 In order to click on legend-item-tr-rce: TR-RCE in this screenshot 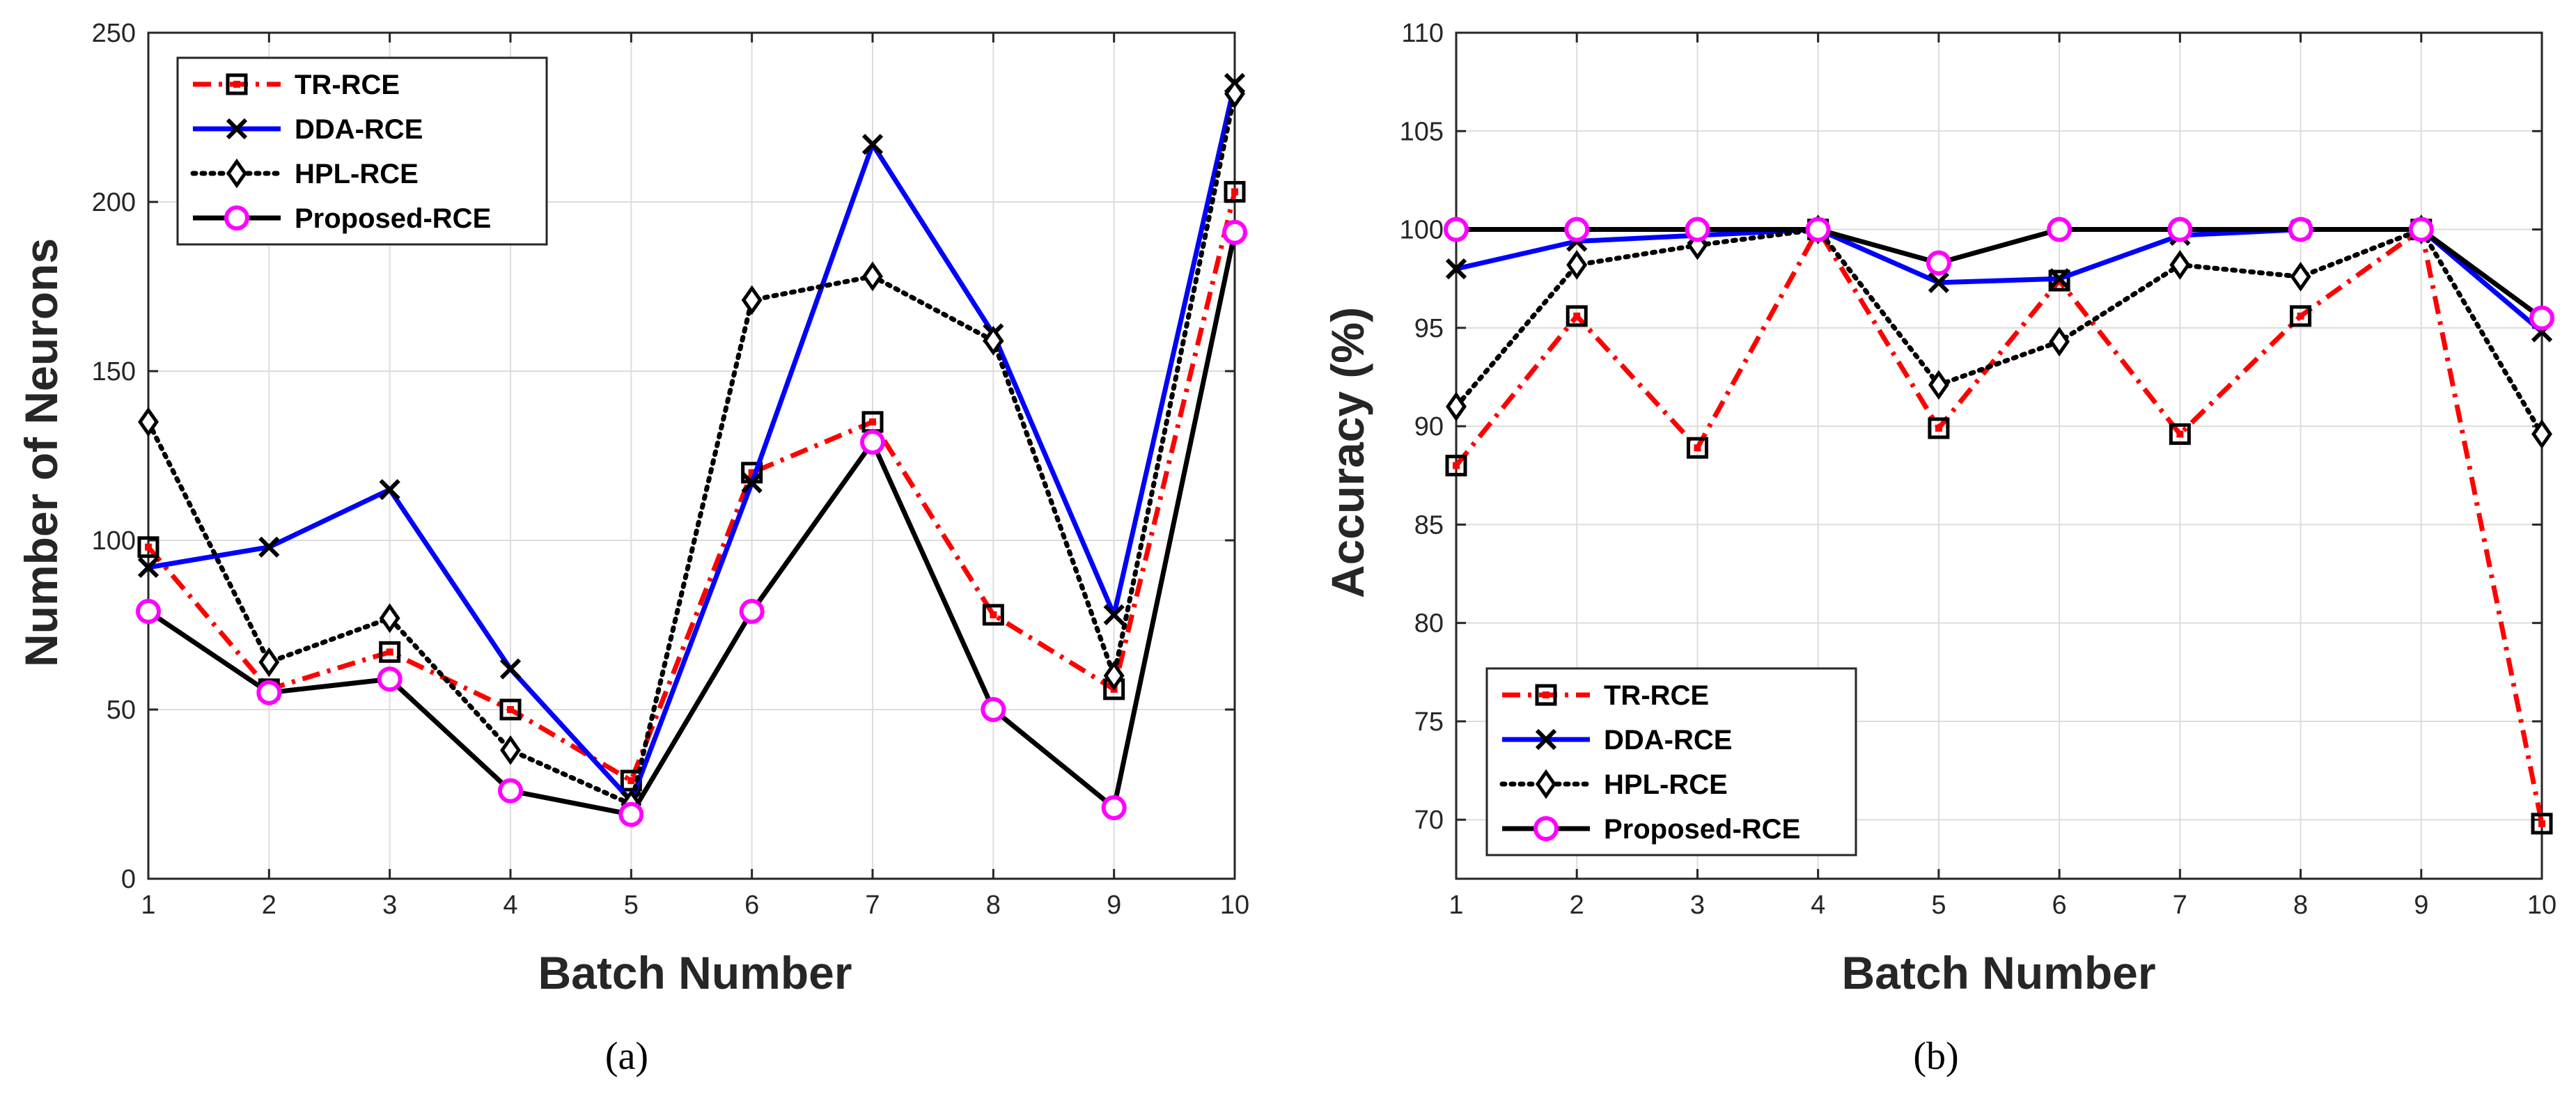, I will do `click(296, 85)`.